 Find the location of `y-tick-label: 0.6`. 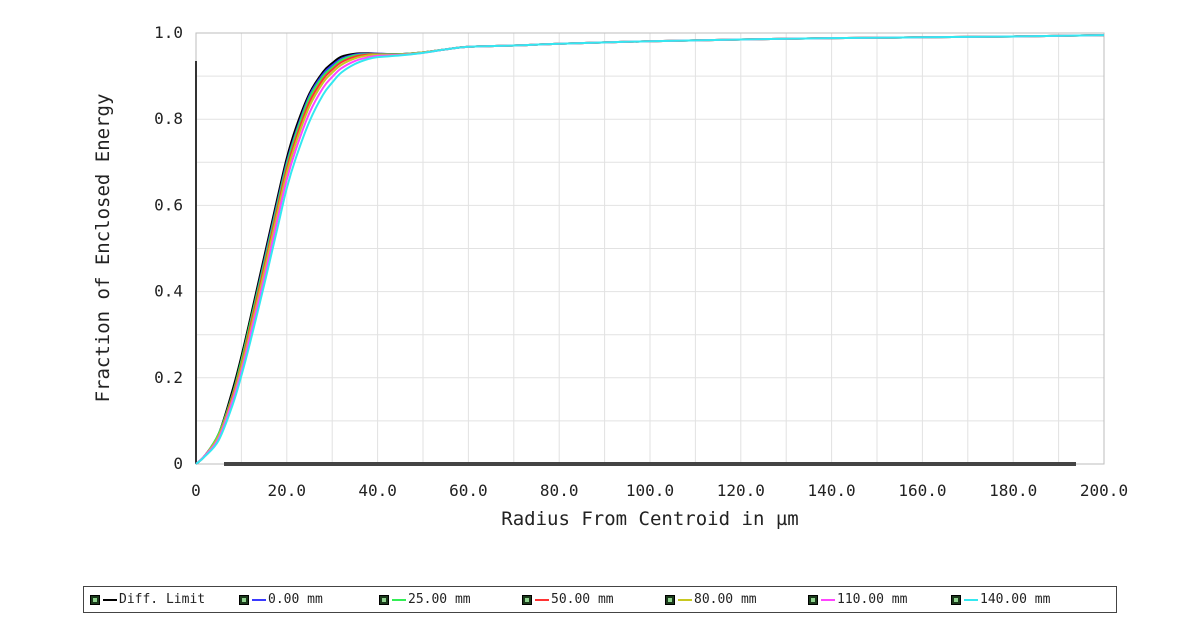

y-tick-label: 0.6 is located at coordinates (168, 204).